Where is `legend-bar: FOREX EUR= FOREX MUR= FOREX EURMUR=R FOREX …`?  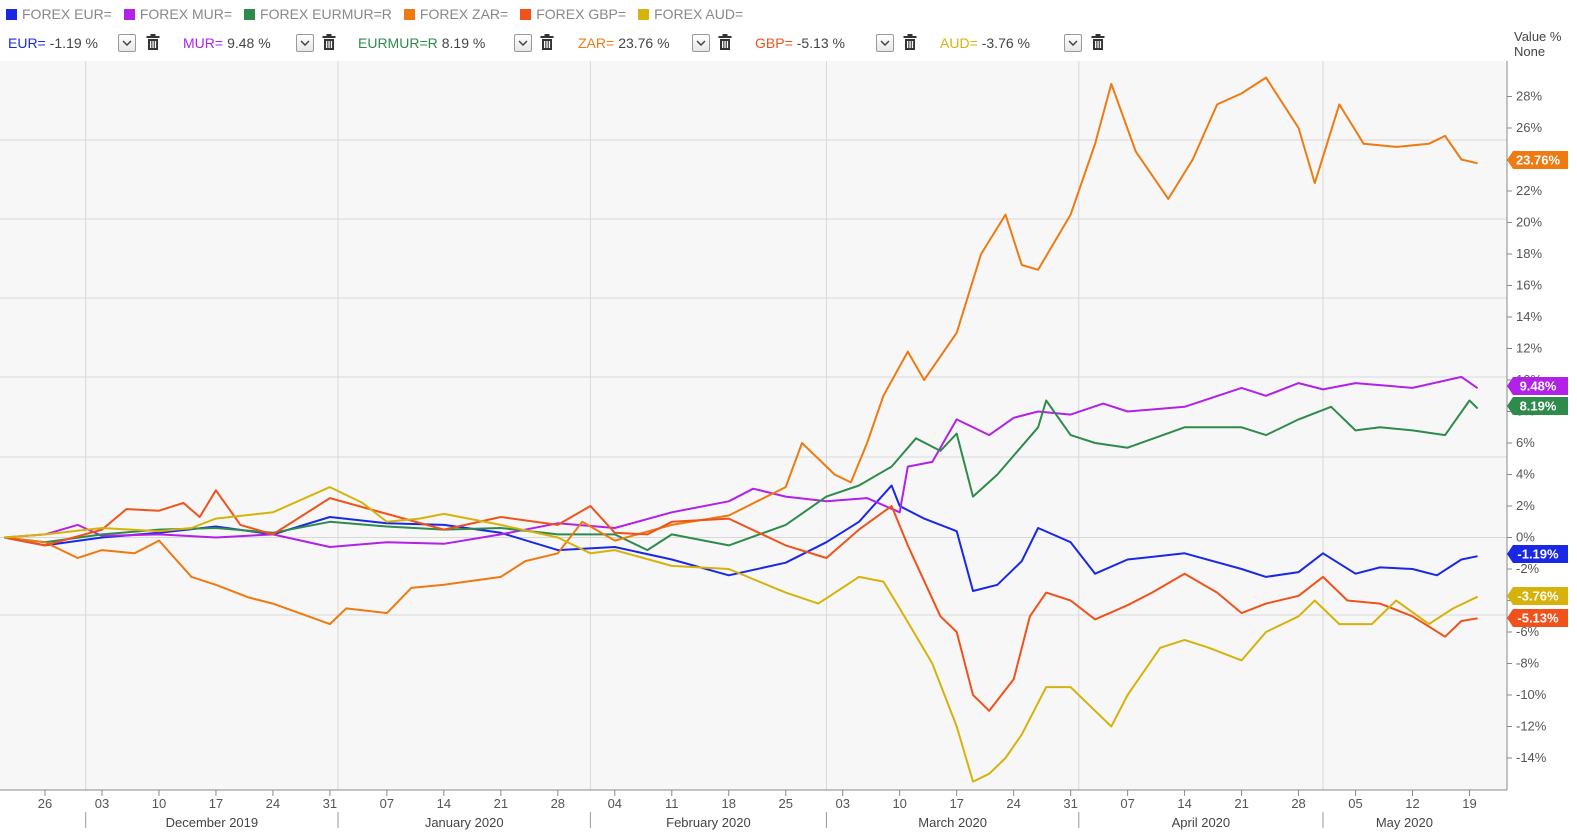
legend-bar: FOREX EUR= FOREX MUR= FOREX EURMUR=R FOREX … is located at coordinates (788, 14).